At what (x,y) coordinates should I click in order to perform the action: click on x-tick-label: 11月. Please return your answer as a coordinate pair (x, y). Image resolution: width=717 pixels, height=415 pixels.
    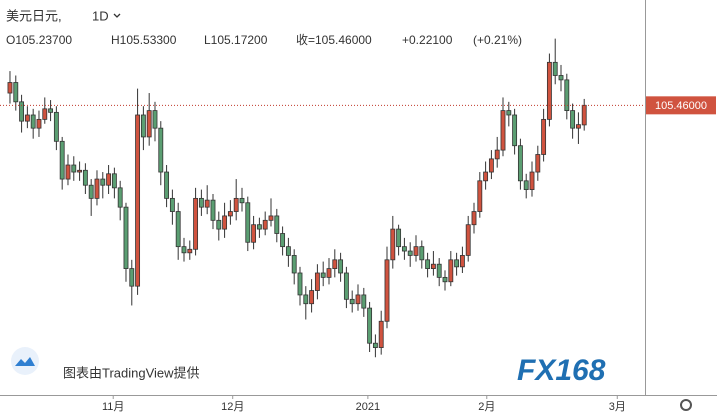
    Looking at the image, I should click on (113, 407).